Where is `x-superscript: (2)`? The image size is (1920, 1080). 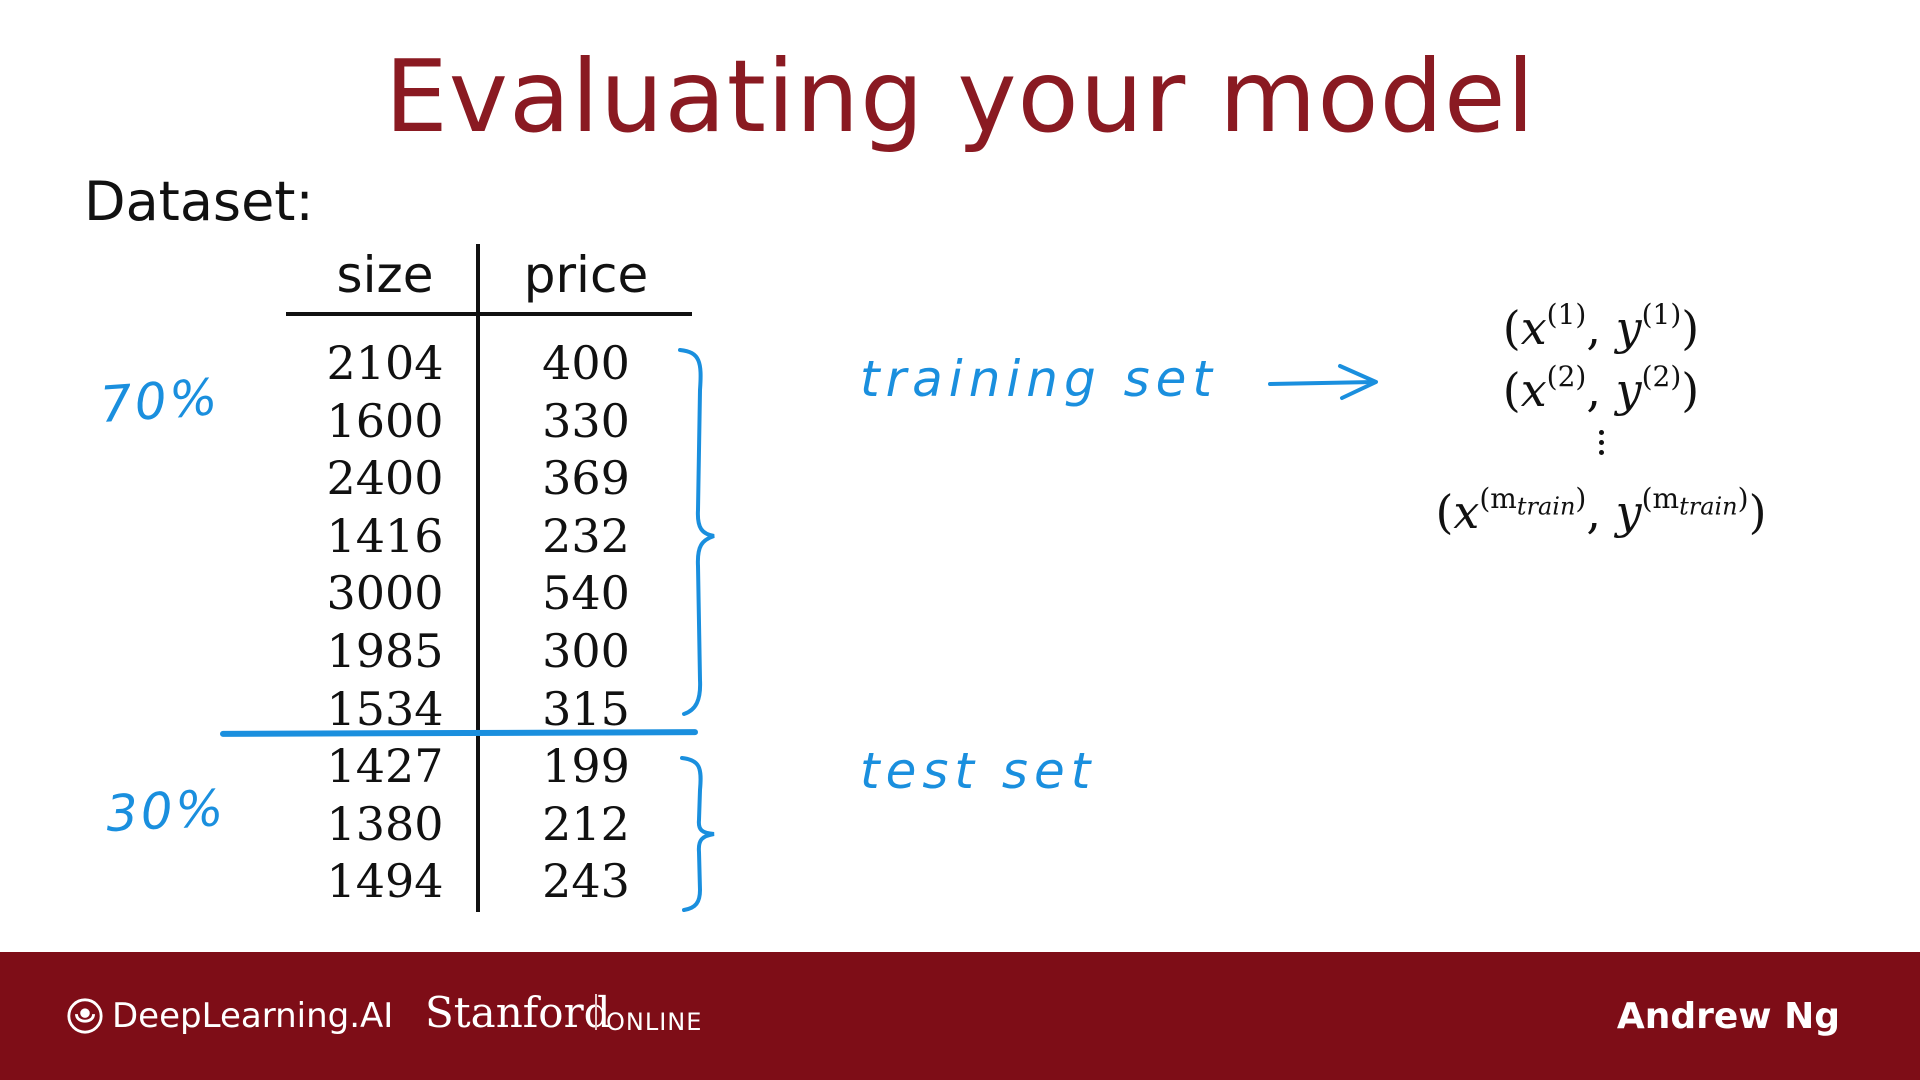 x-superscript: (2) is located at coordinates (1566, 376).